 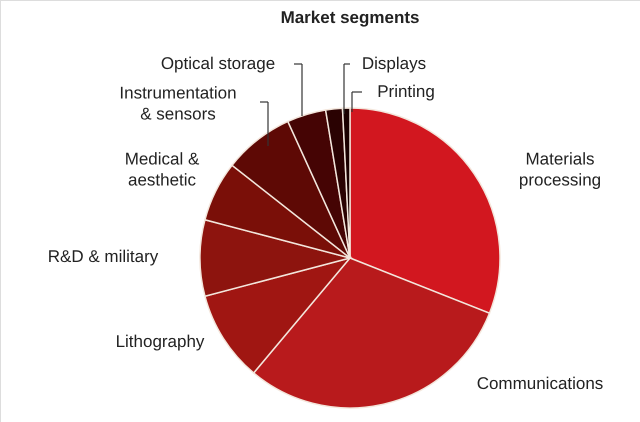 What do you see at coordinates (218, 63) in the screenshot?
I see `slice-label: Optical storage` at bounding box center [218, 63].